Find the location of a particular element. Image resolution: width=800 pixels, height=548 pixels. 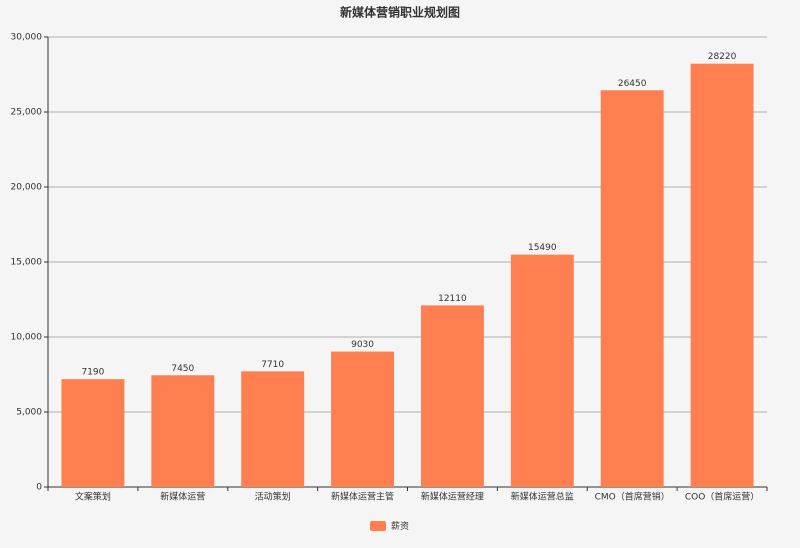

value-label: 7190 is located at coordinates (92, 373).